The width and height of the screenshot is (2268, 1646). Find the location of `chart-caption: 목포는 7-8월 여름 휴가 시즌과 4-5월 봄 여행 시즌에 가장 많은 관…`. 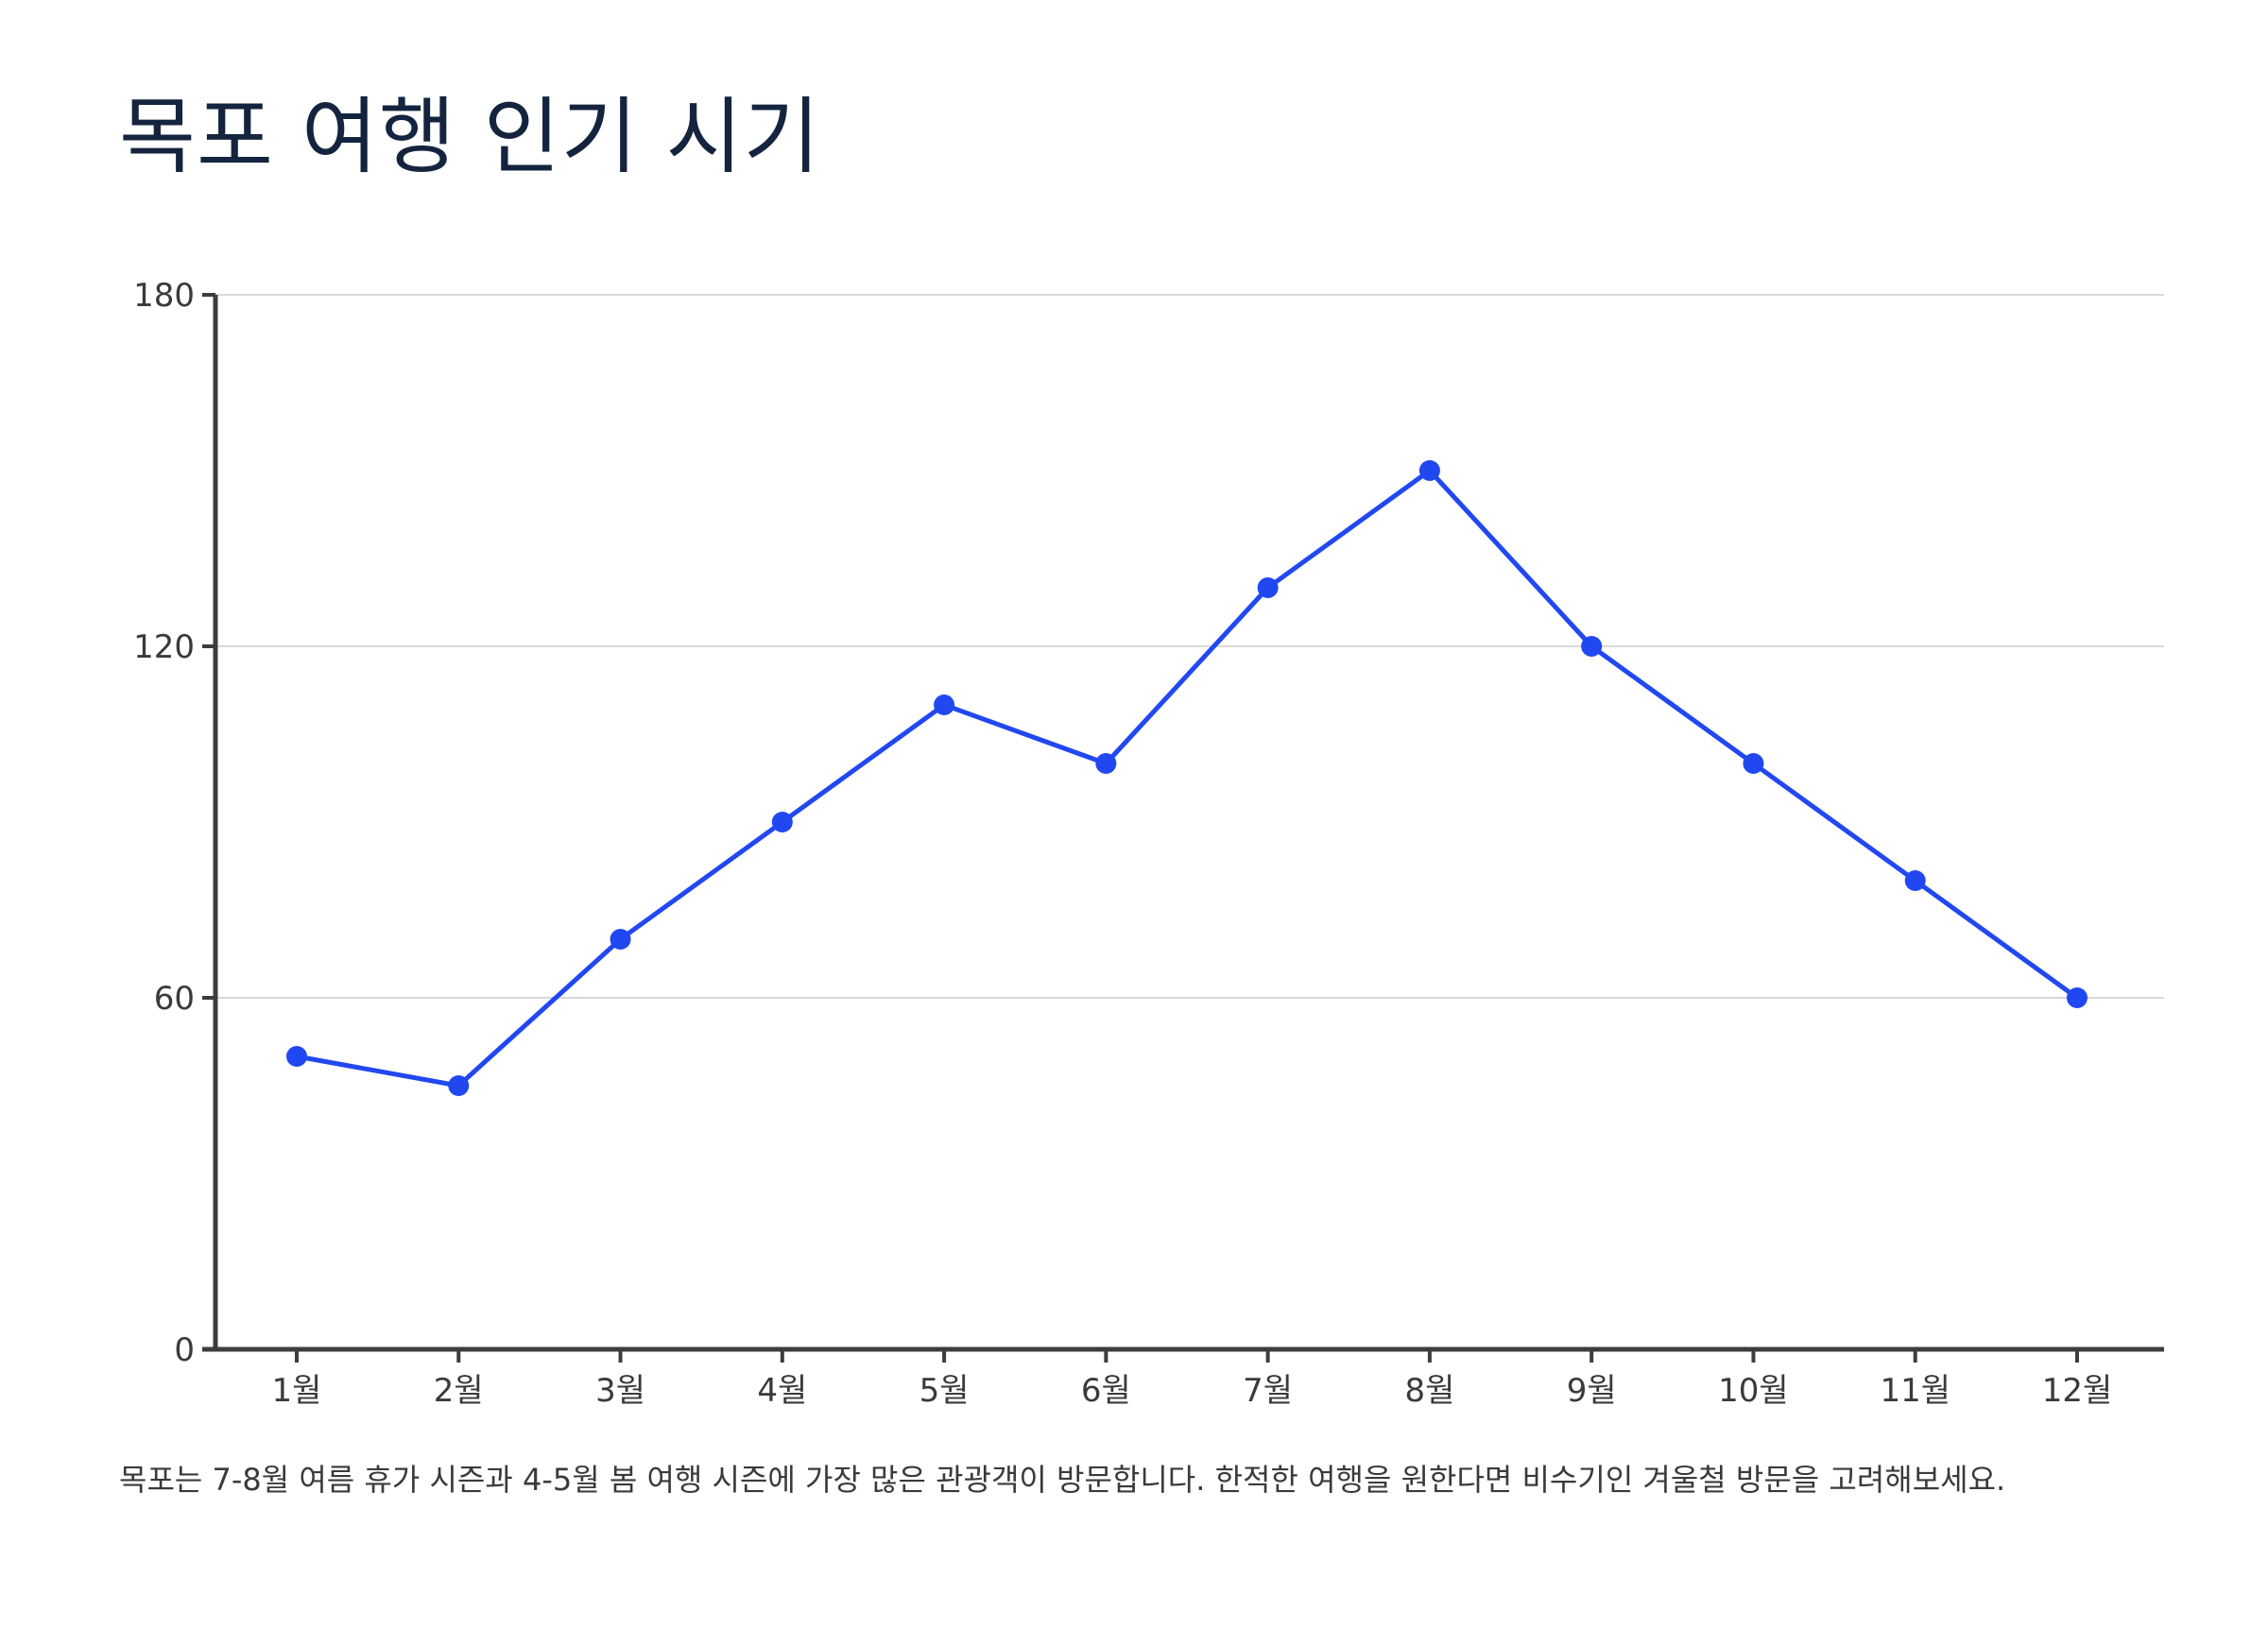

chart-caption: 목포는 7-8월 여름 휴가 시즌과 4-5월 봄 여행 시즌에 가장 많은 관… is located at coordinates (1062, 1480).